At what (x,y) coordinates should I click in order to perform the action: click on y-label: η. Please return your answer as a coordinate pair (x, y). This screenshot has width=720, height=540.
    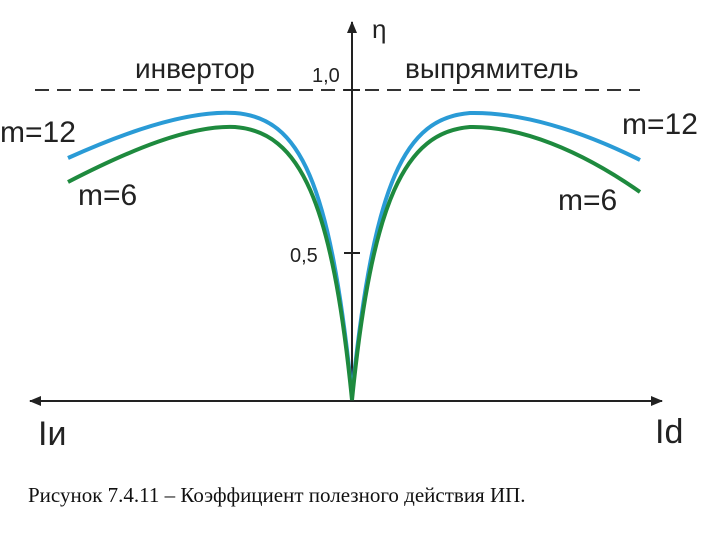
    Looking at the image, I should click on (379, 29).